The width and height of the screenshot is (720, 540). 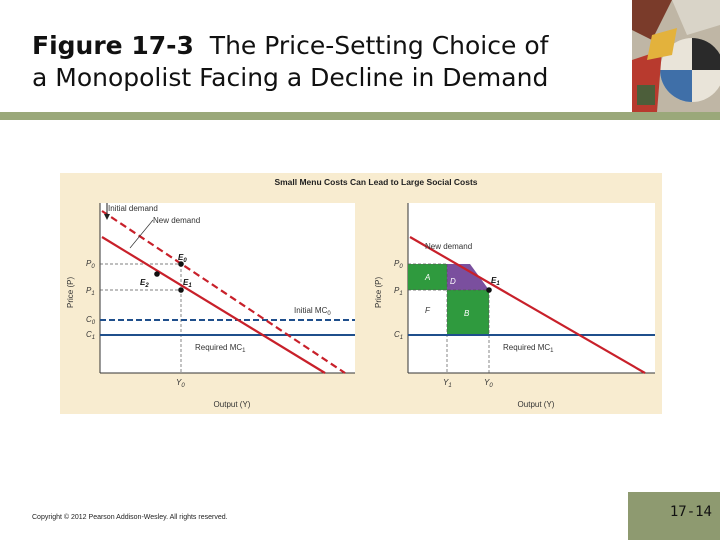 What do you see at coordinates (536, 404) in the screenshot?
I see `right-x-axis-label: Output (Y)` at bounding box center [536, 404].